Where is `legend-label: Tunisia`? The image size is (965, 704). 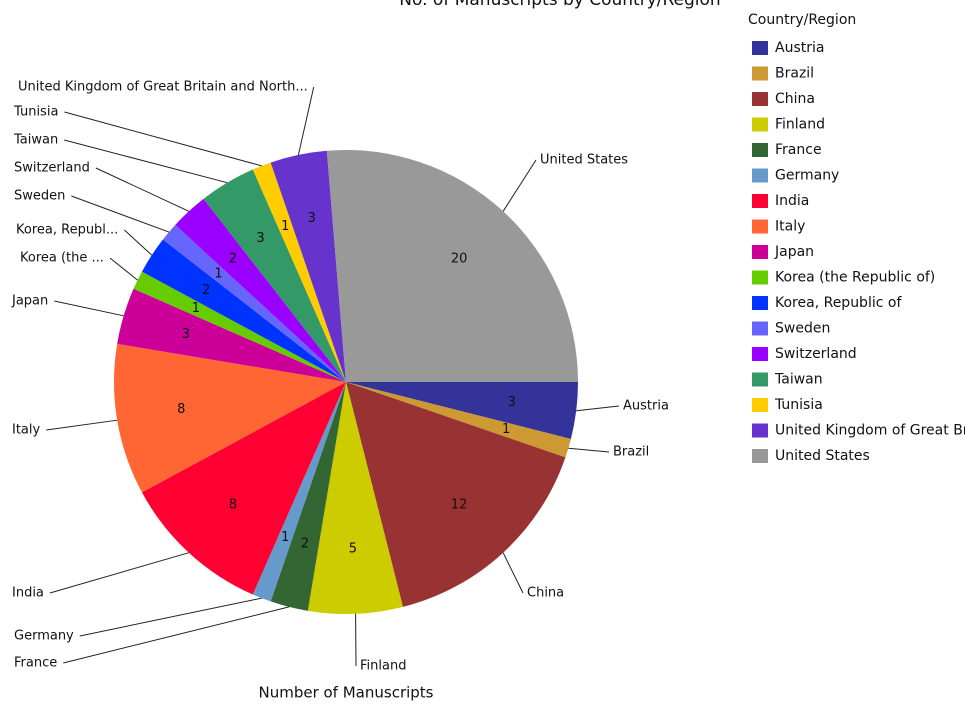
legend-label: Tunisia is located at coordinates (798, 405).